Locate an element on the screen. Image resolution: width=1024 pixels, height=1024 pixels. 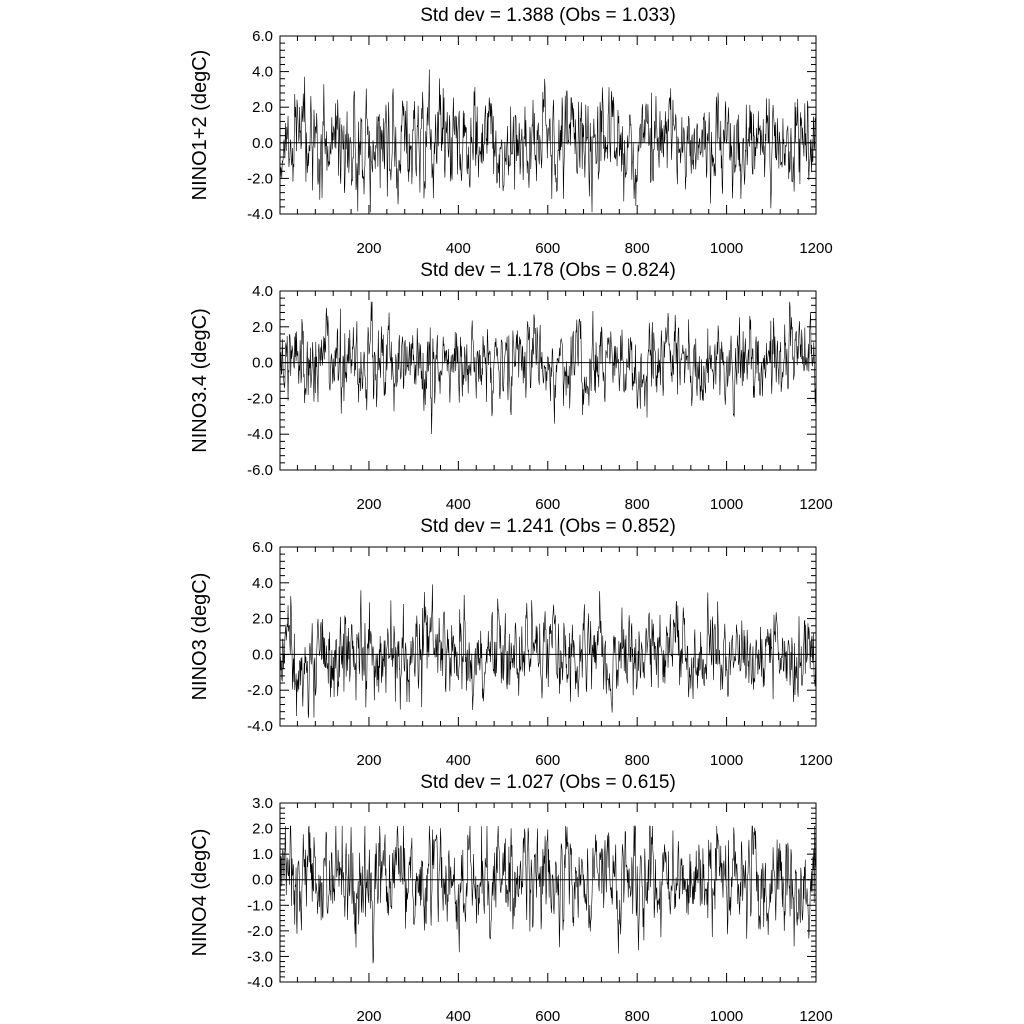
plot-frame is located at coordinates (548, 125).